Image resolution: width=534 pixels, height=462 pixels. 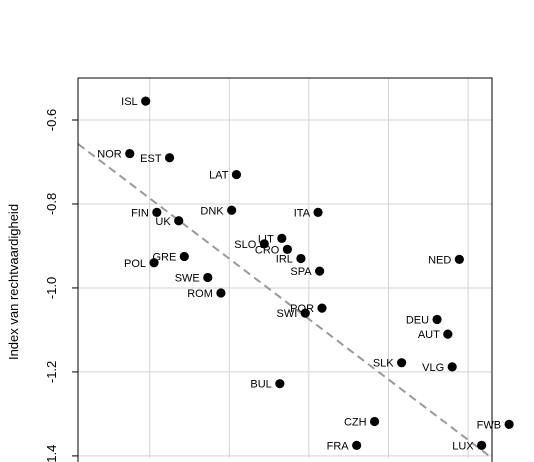 What do you see at coordinates (302, 213) in the screenshot?
I see `point-label-ita: ITA` at bounding box center [302, 213].